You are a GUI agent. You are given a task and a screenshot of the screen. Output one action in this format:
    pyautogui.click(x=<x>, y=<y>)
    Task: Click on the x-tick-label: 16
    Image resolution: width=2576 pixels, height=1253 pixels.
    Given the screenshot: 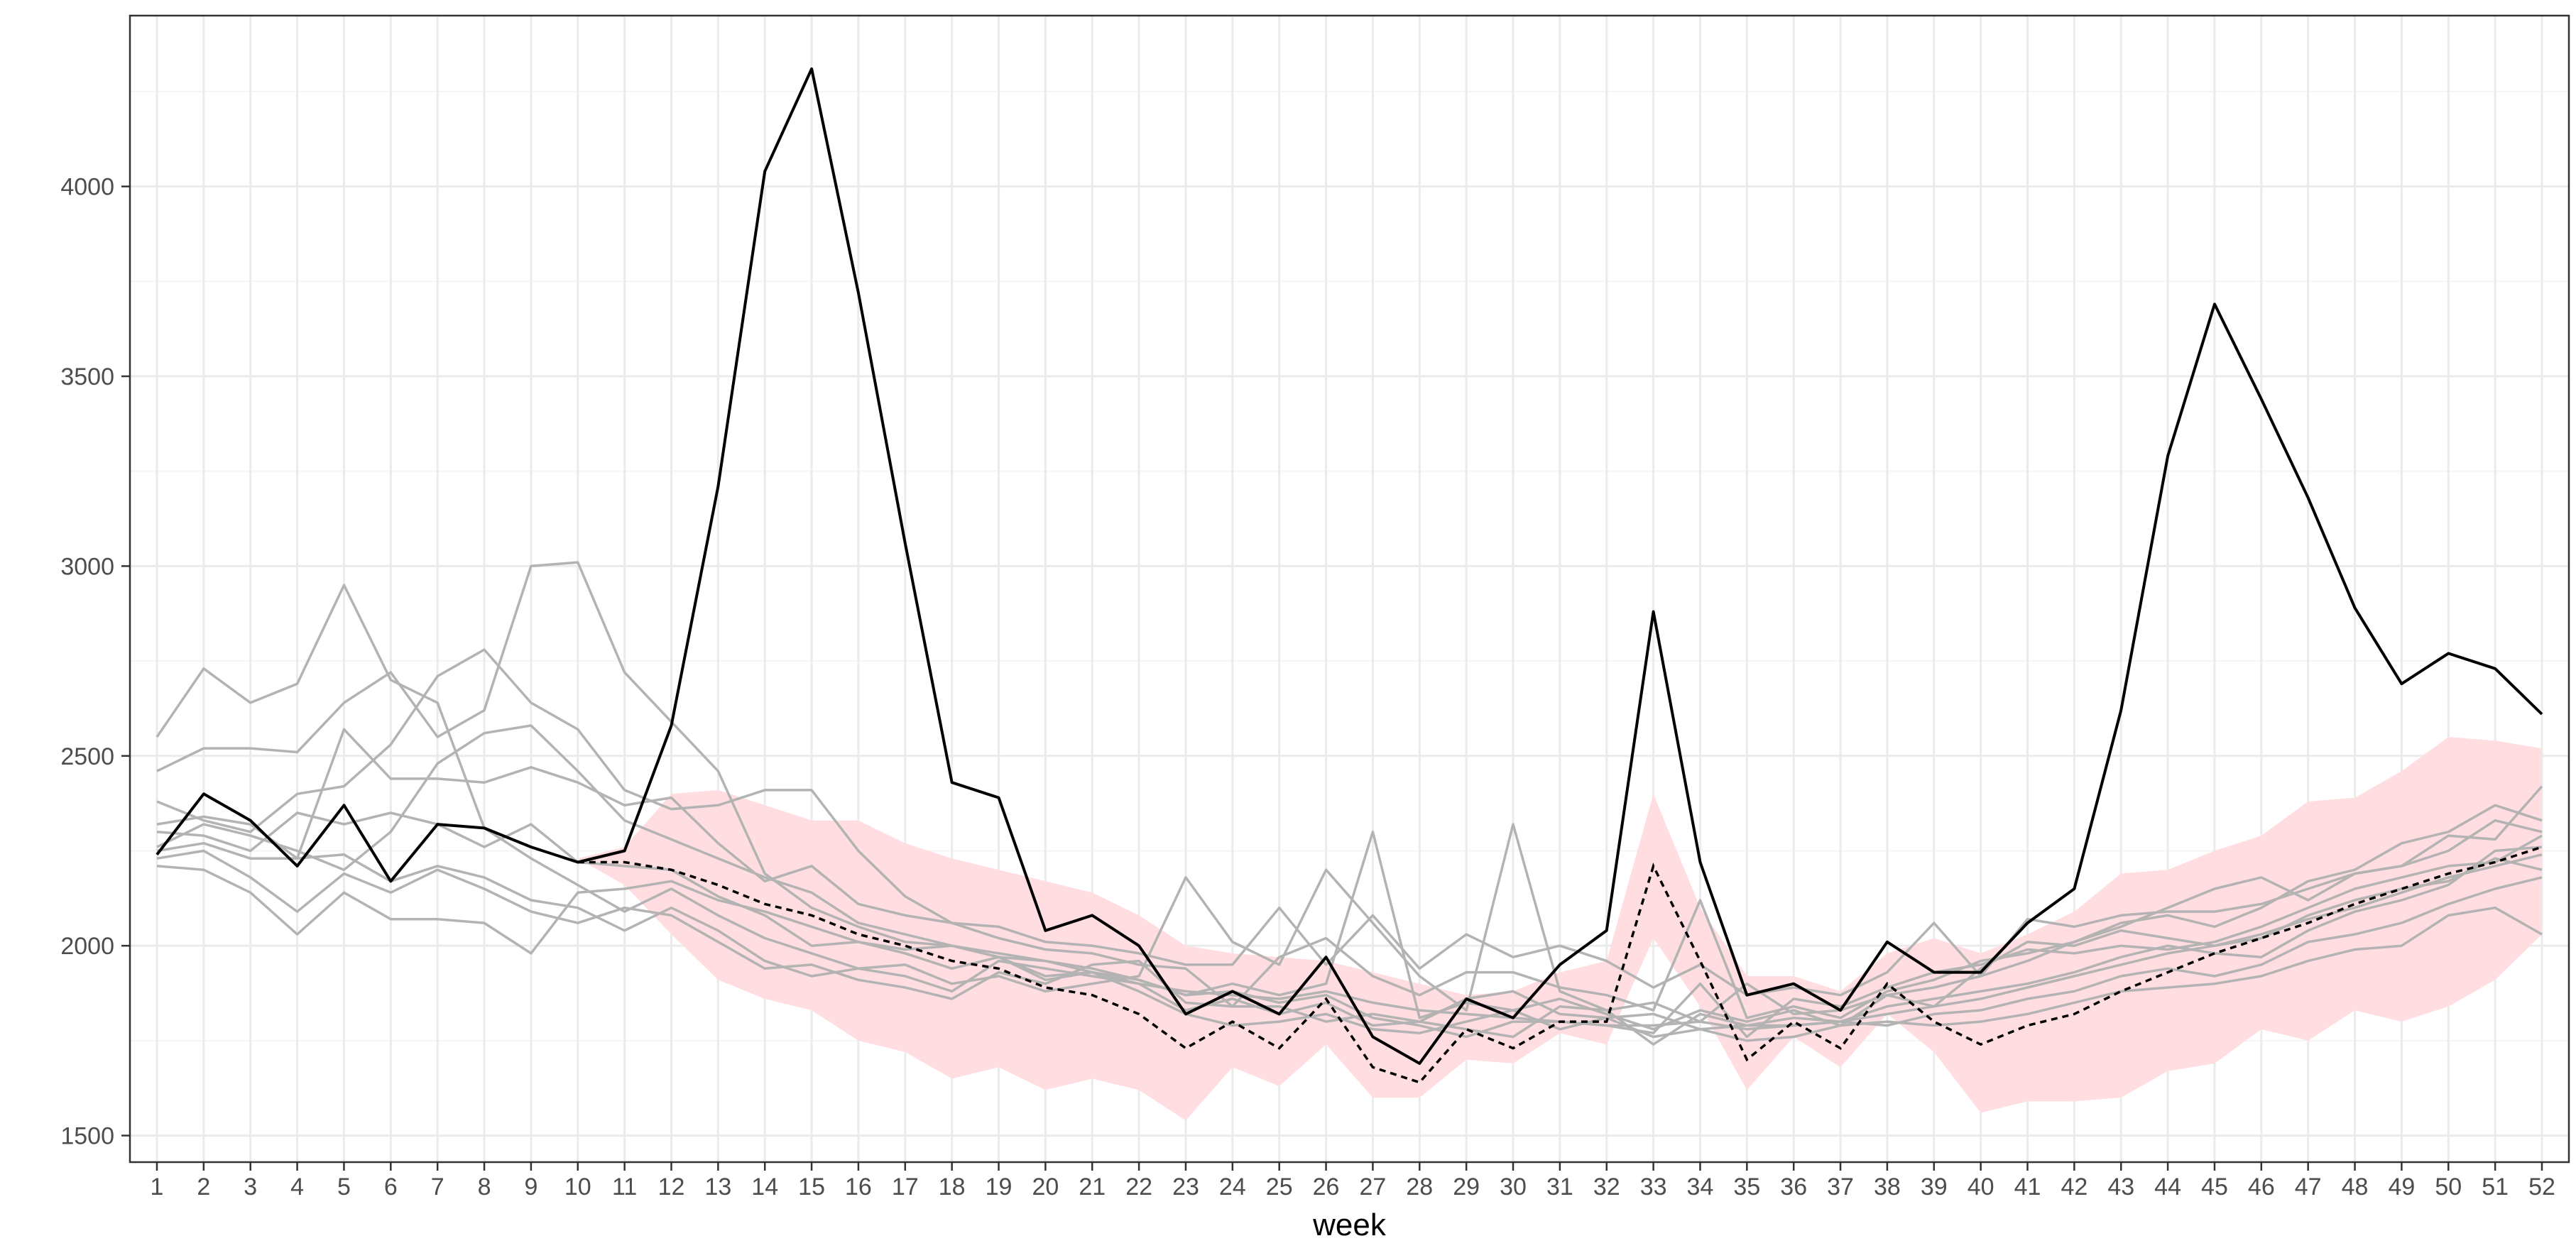 What is the action you would take?
    pyautogui.click(x=858, y=1186)
    